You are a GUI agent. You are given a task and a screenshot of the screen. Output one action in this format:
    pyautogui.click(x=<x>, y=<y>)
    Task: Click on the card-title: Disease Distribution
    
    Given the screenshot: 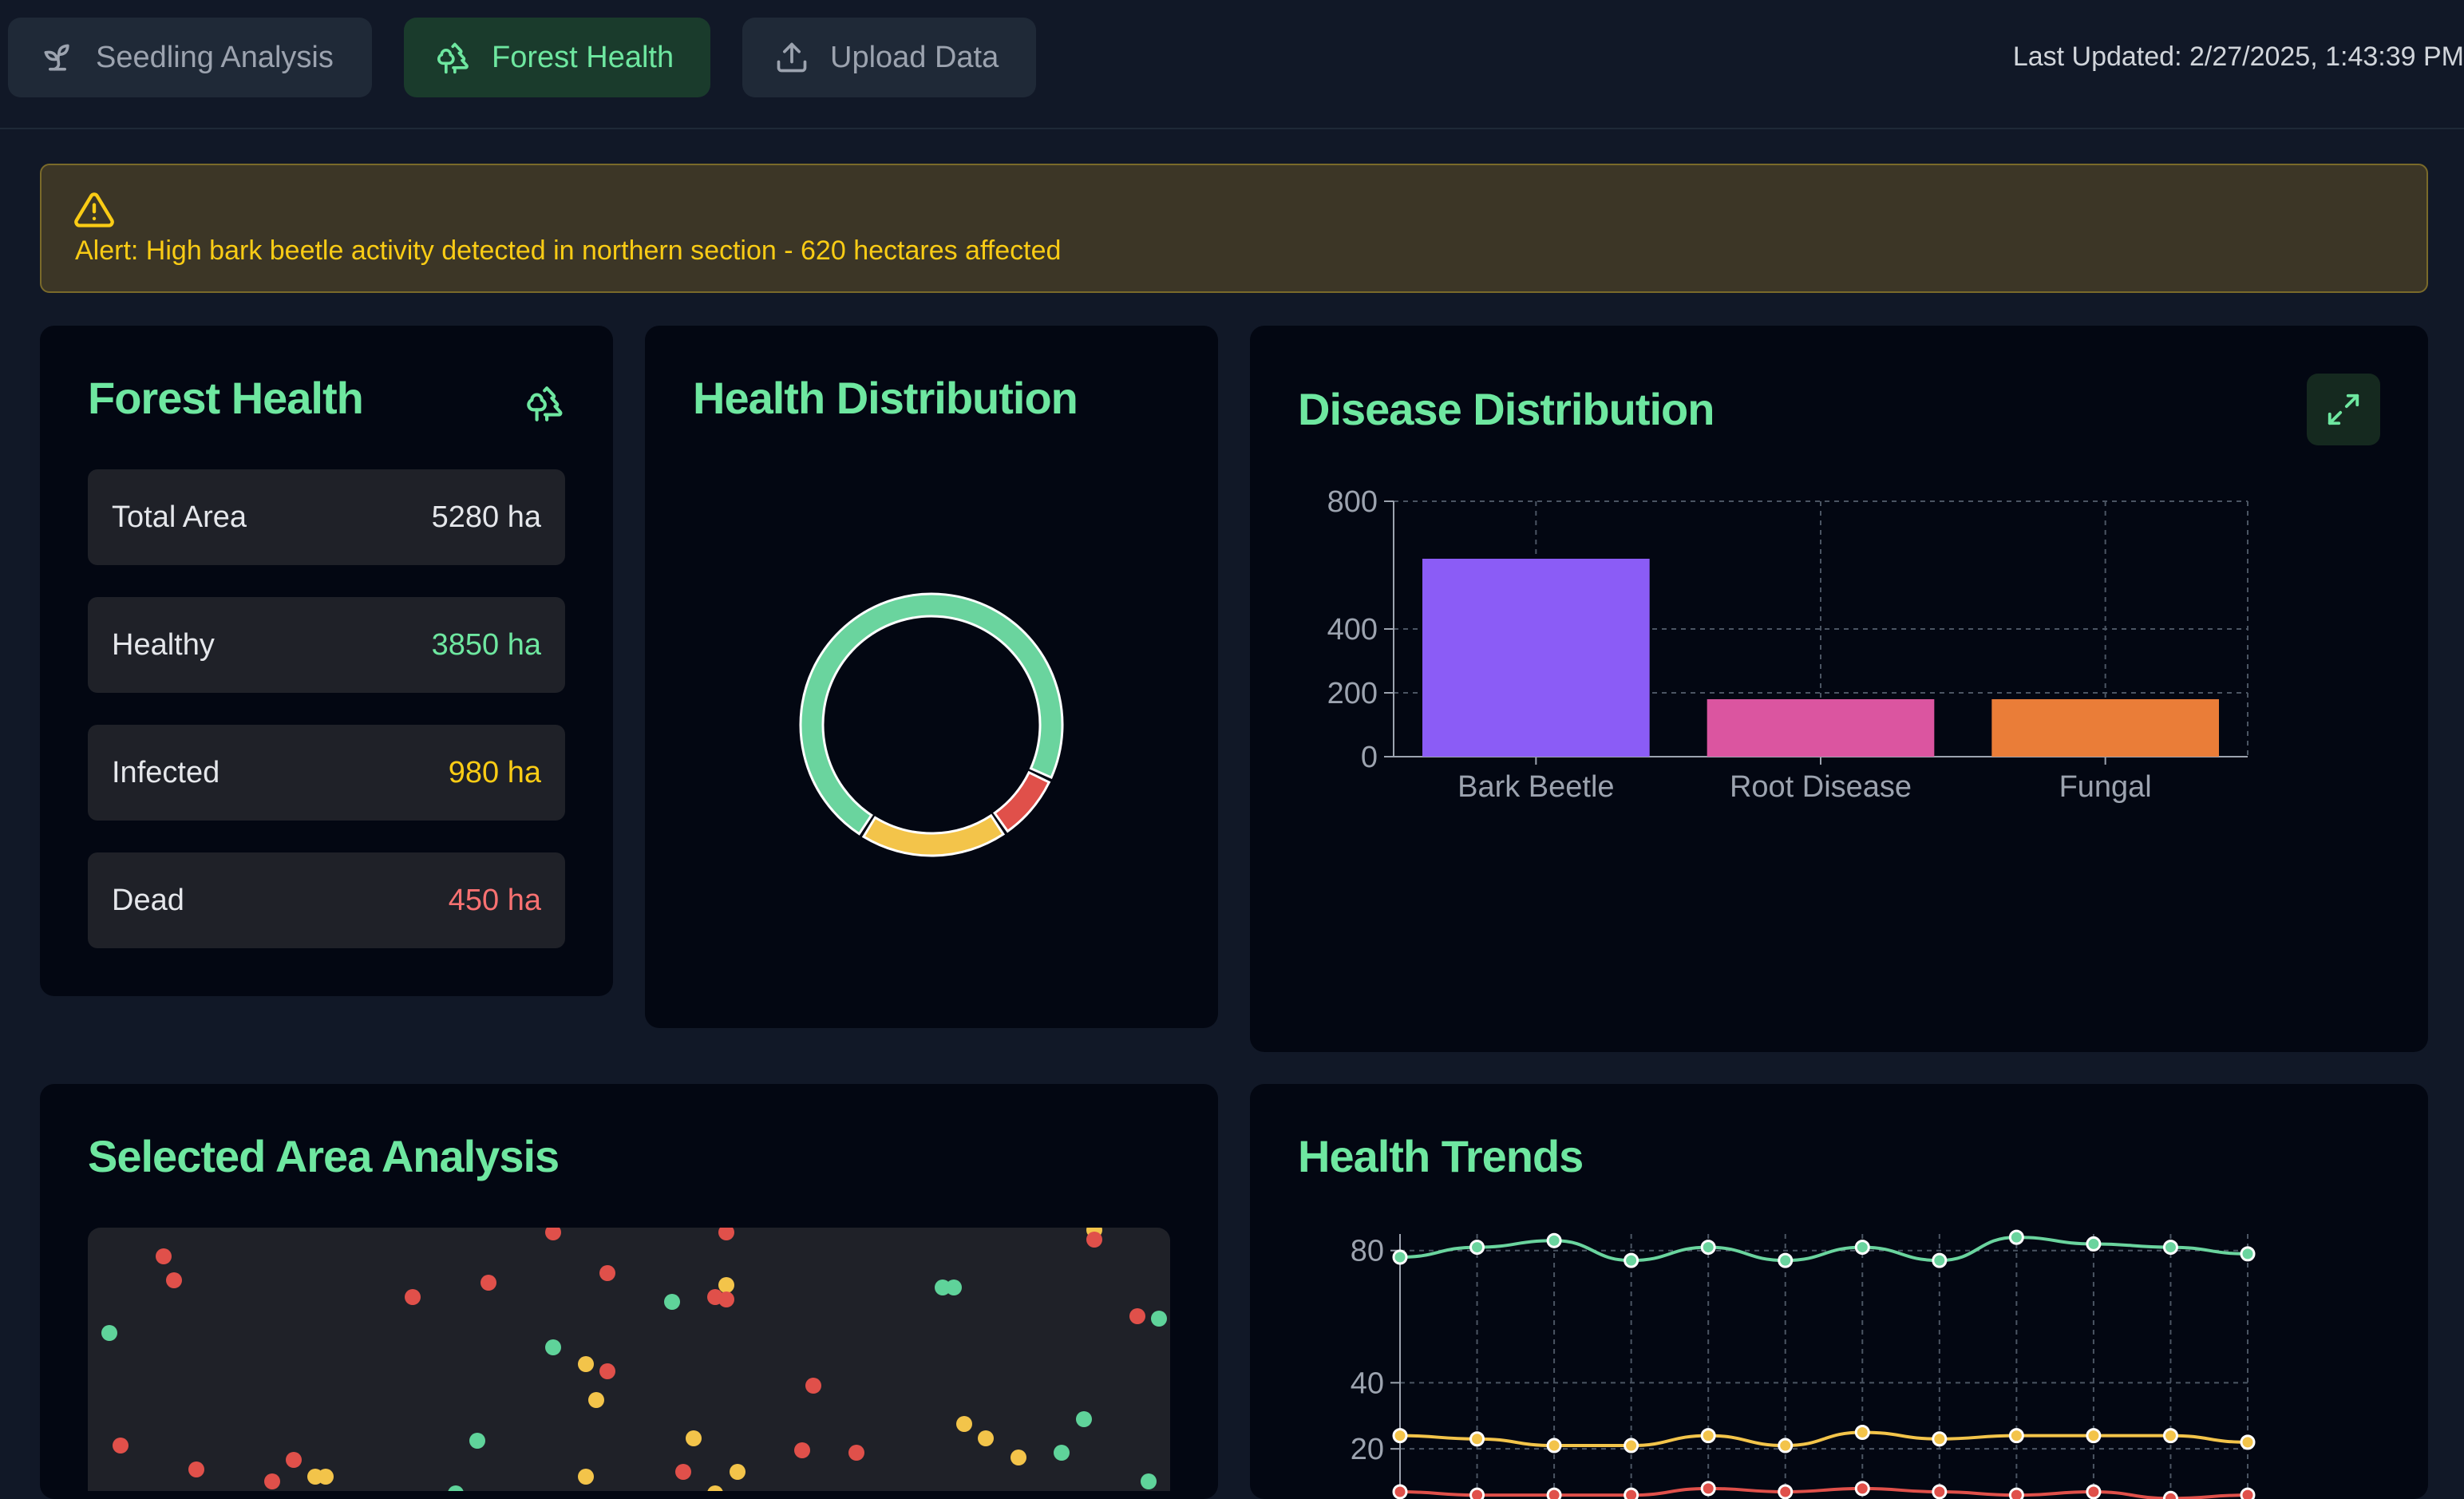 What is the action you would take?
    pyautogui.click(x=1507, y=409)
    